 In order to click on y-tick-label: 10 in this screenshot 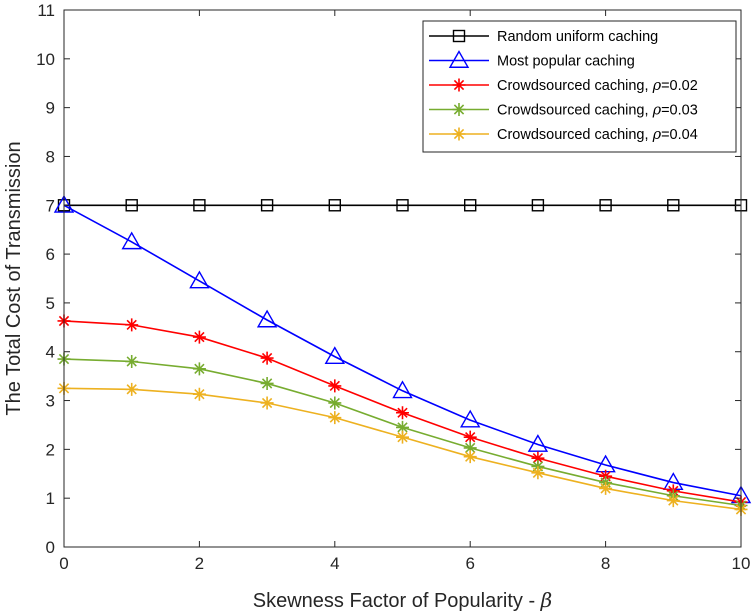, I will do `click(45, 59)`.